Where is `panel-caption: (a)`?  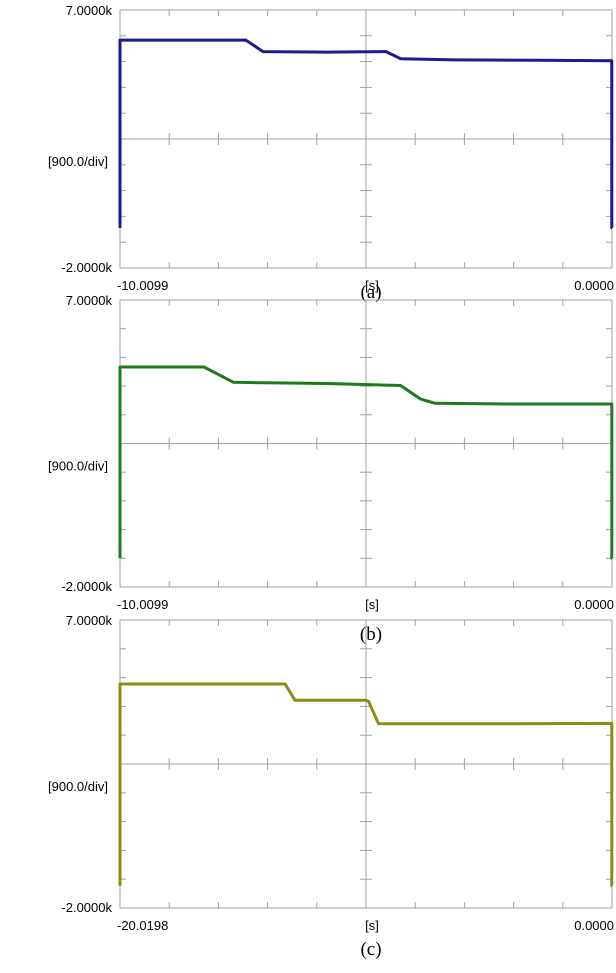
panel-caption: (a) is located at coordinates (370, 292).